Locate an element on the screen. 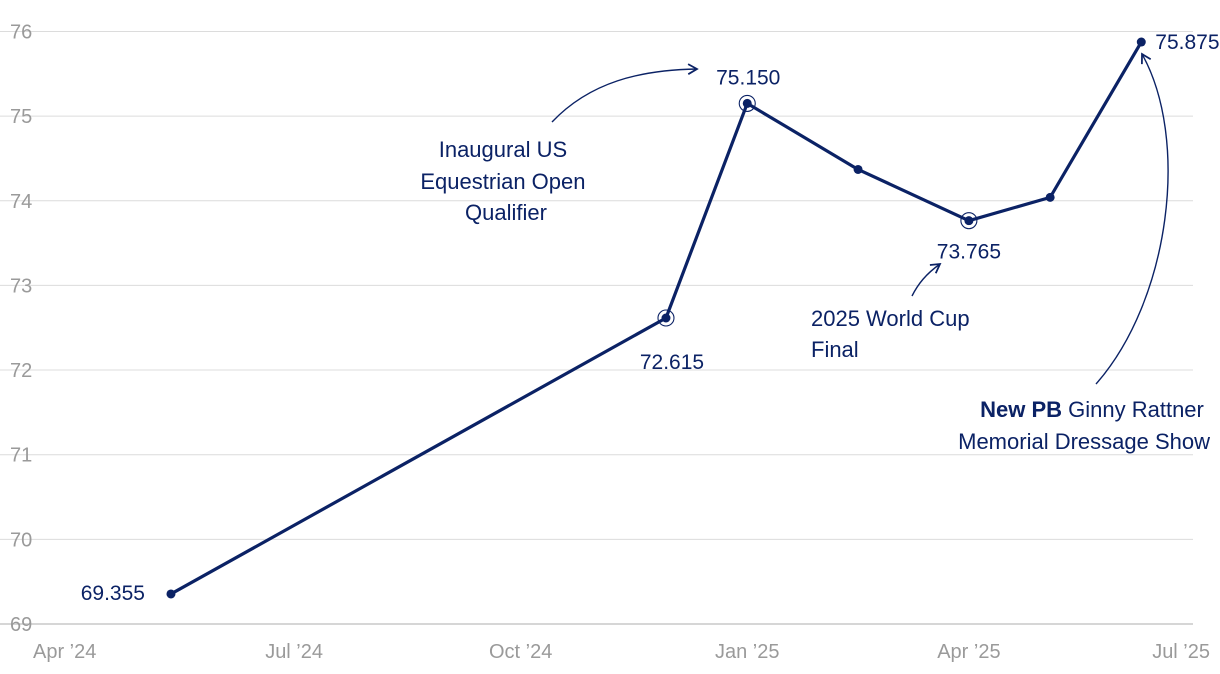  x-tick-label: Jul ’25 is located at coordinates (1181, 652).